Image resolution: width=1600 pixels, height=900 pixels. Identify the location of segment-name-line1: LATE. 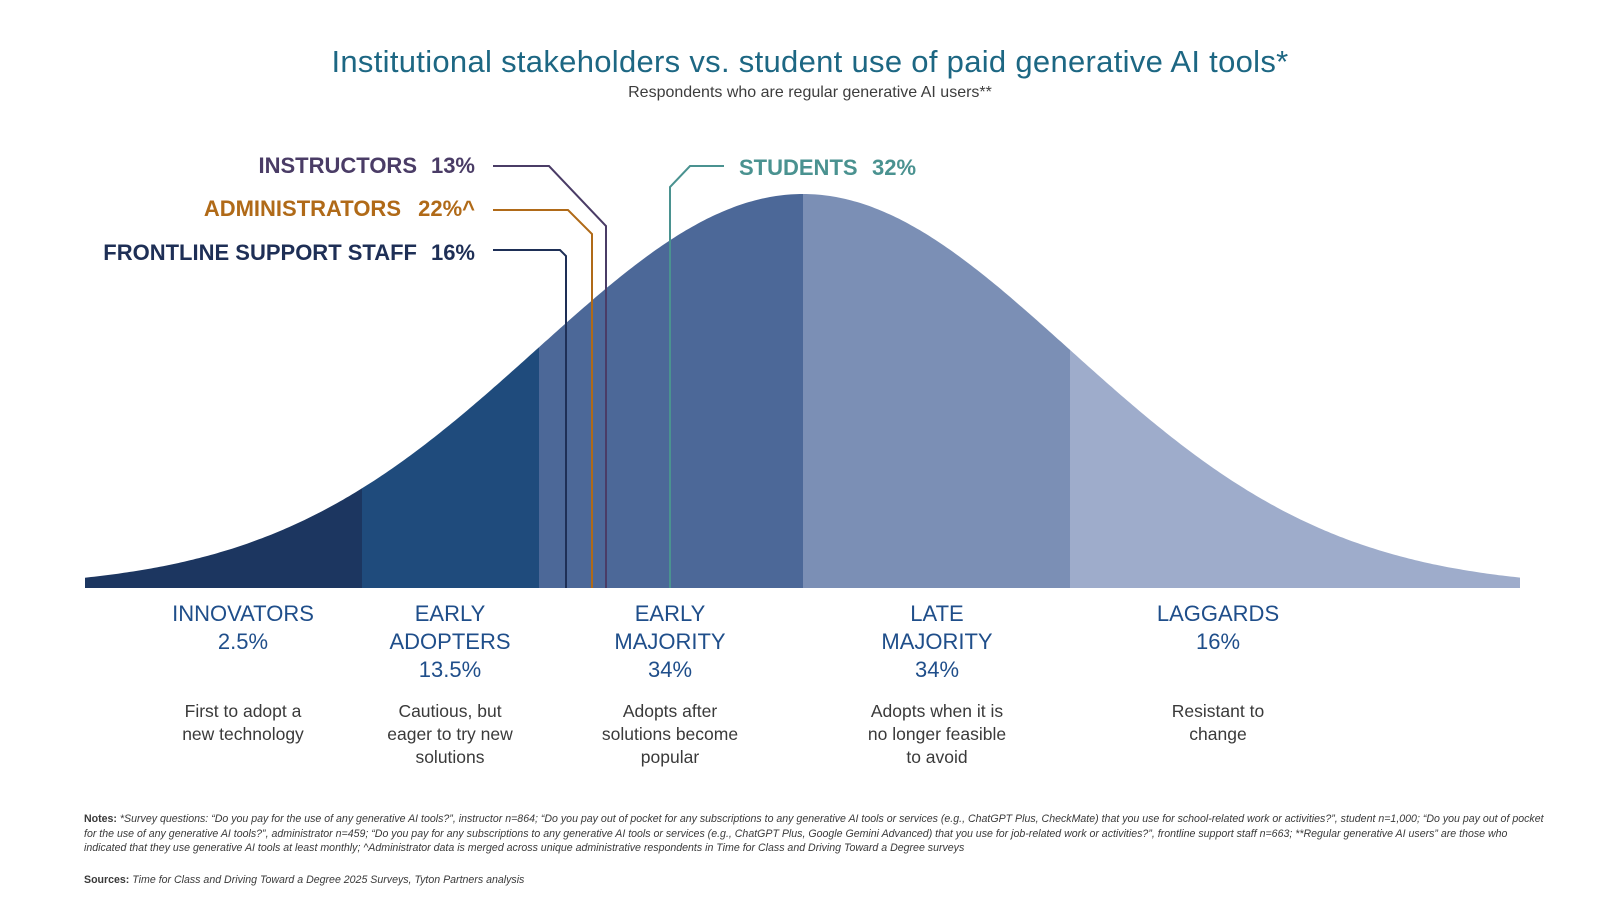
(937, 613).